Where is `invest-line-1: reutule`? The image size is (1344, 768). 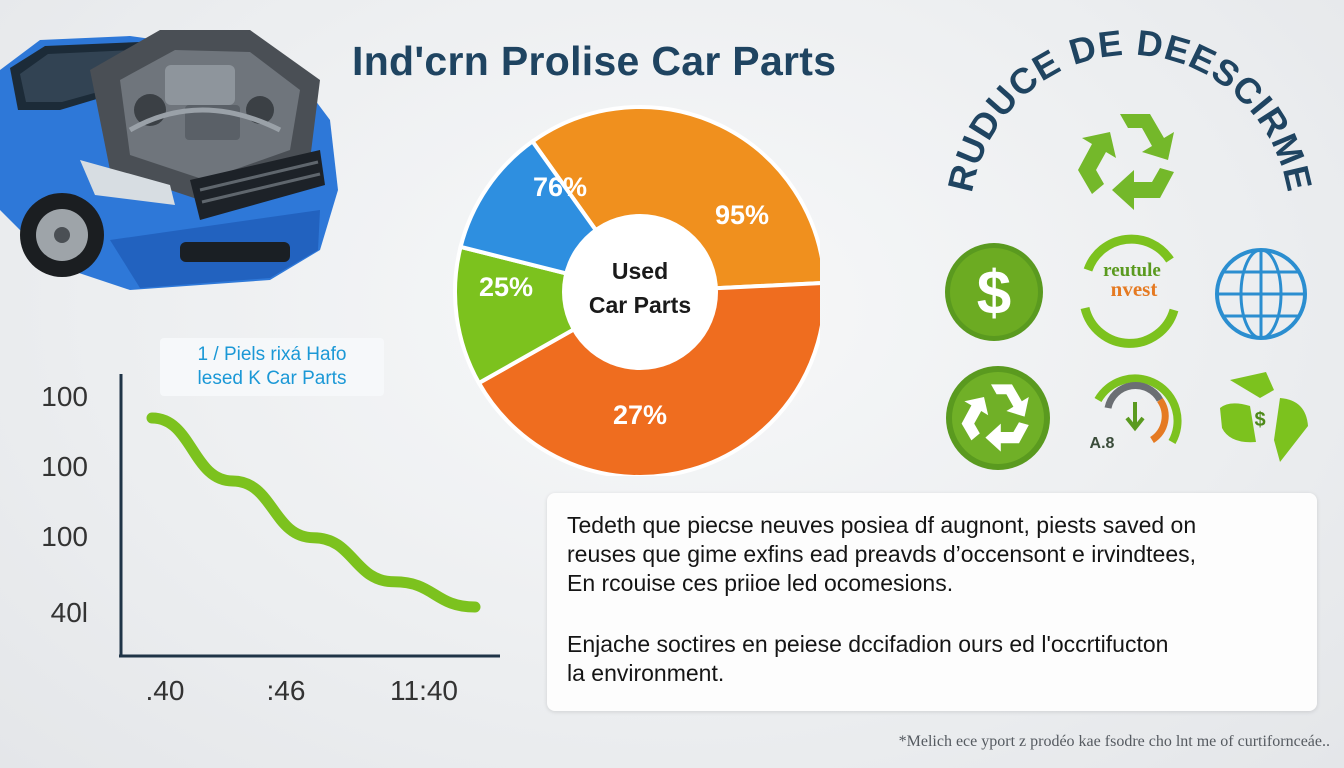 invest-line-1: reutule is located at coordinates (1132, 270).